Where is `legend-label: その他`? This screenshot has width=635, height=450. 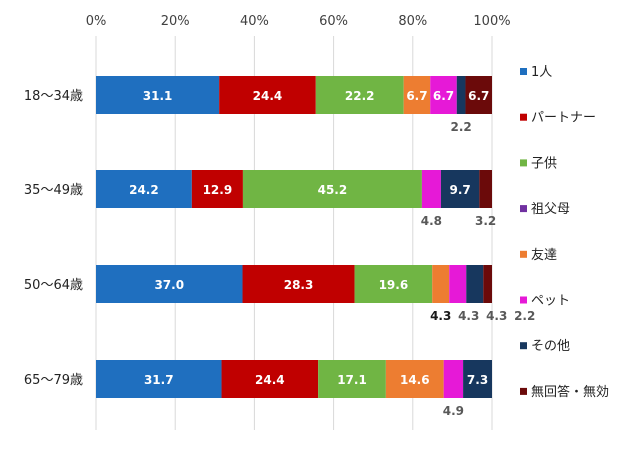
legend-label: その他 is located at coordinates (550, 346).